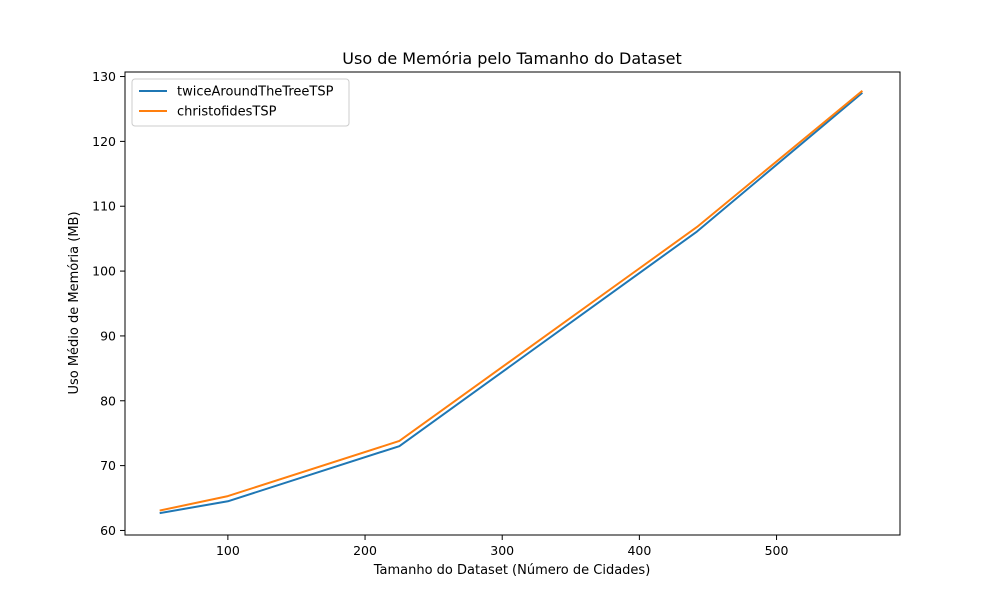 This screenshot has height=600, width=1000. I want to click on y-tick-label: 90, so click(108, 335).